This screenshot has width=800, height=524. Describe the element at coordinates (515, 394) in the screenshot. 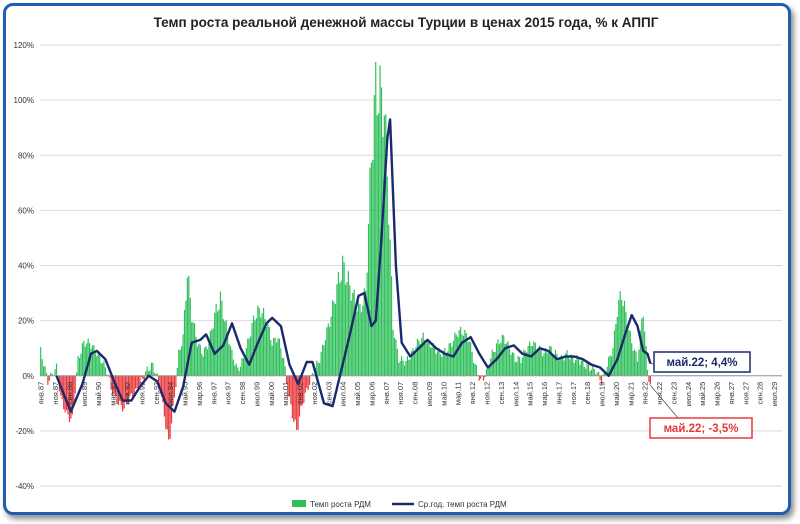

I see `x-tick-label: июл.14` at that location.